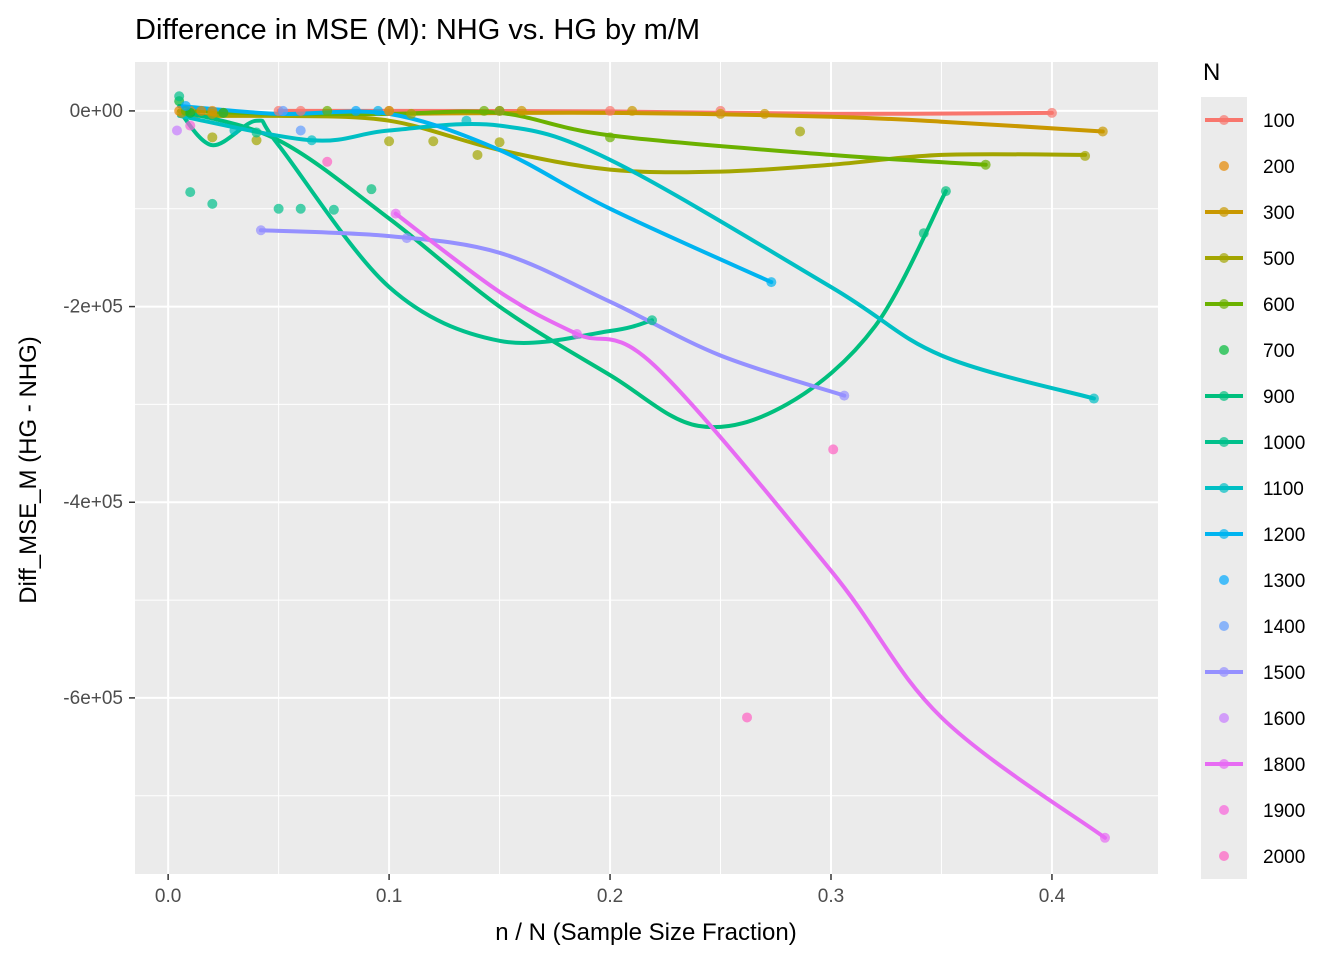 This screenshot has height=960, width=1344. Describe the element at coordinates (1284, 719) in the screenshot. I see `legend-label-1600: 1600` at that location.